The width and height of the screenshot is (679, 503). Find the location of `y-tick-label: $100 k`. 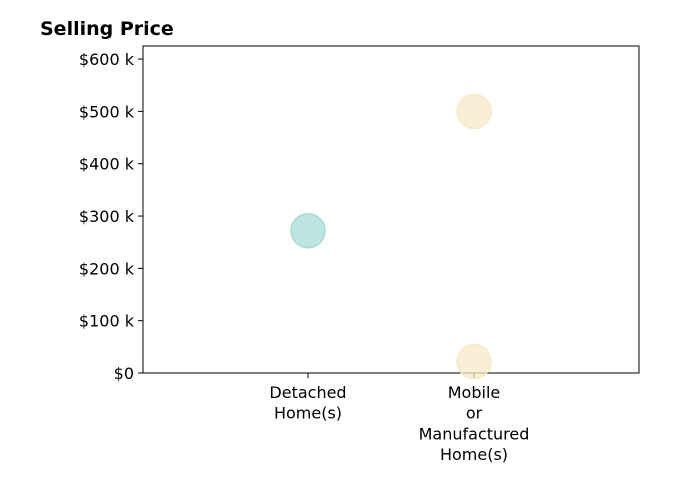

y-tick-label: $100 k is located at coordinates (107, 321).